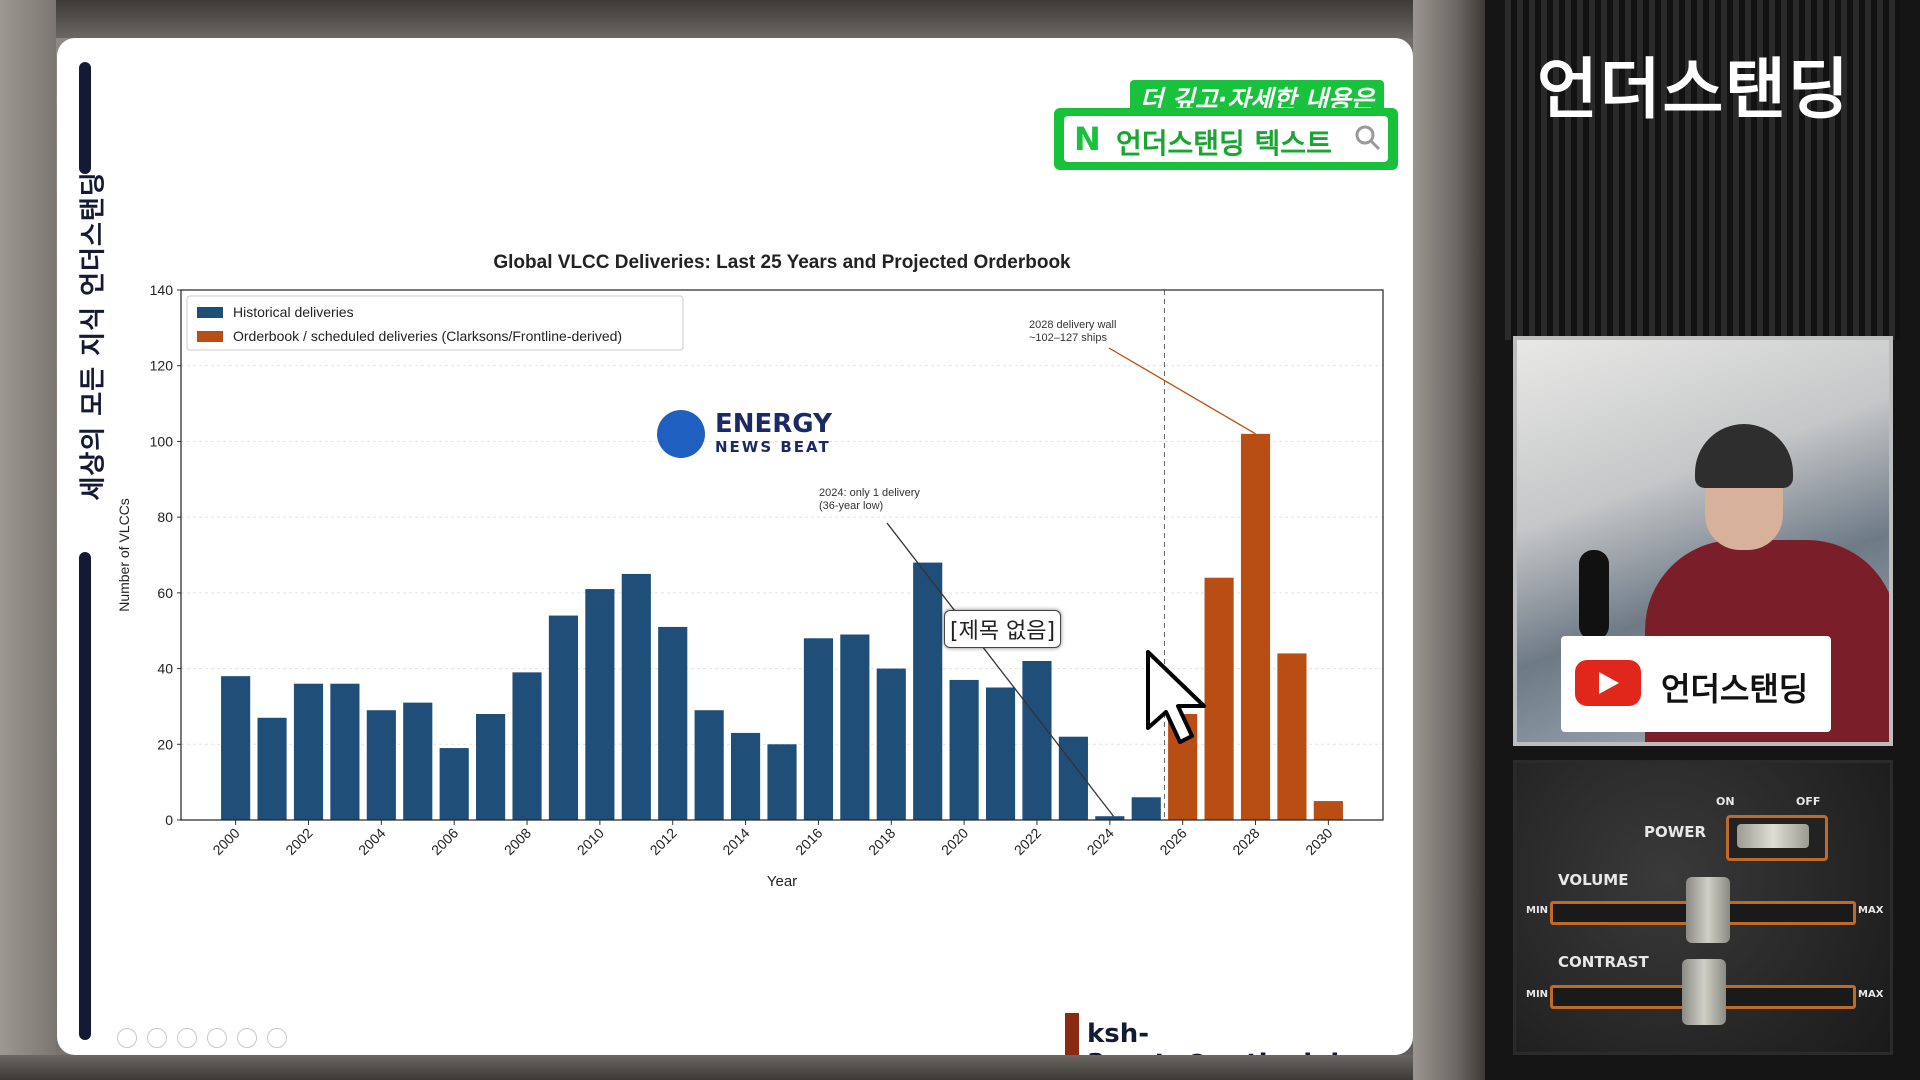  Describe the element at coordinates (1537, 994) in the screenshot. I see `contrast-min-label: MIN` at that location.